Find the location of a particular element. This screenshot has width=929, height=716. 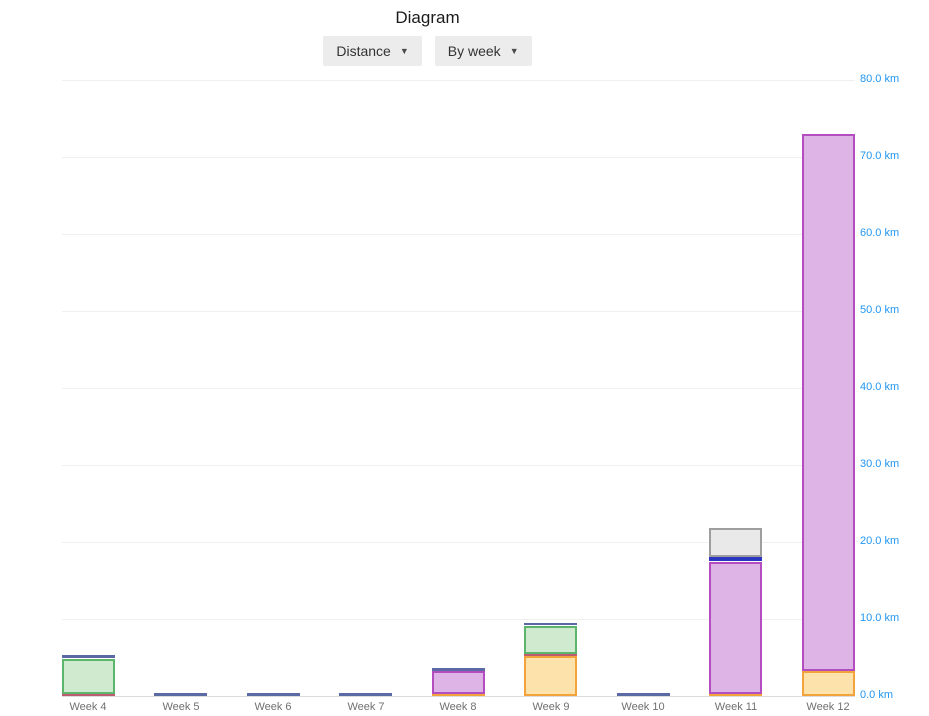

bar-segment-gray is located at coordinates (735, 542).